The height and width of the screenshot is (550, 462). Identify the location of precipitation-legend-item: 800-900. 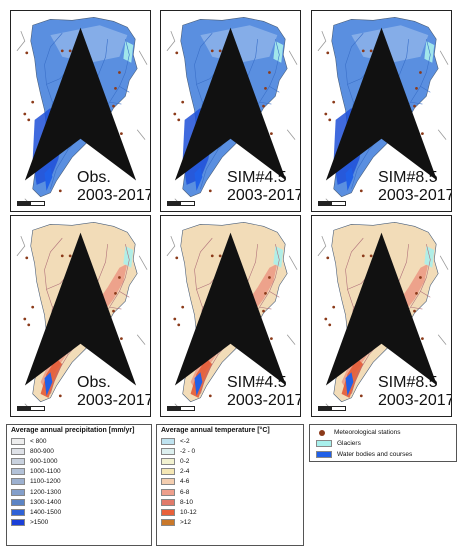
(81, 451).